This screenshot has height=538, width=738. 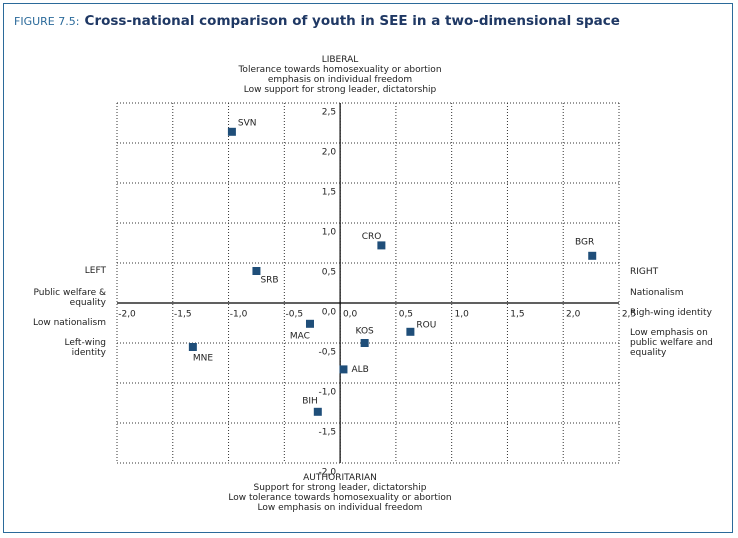 I want to click on point-label: MNE, so click(x=203, y=359).